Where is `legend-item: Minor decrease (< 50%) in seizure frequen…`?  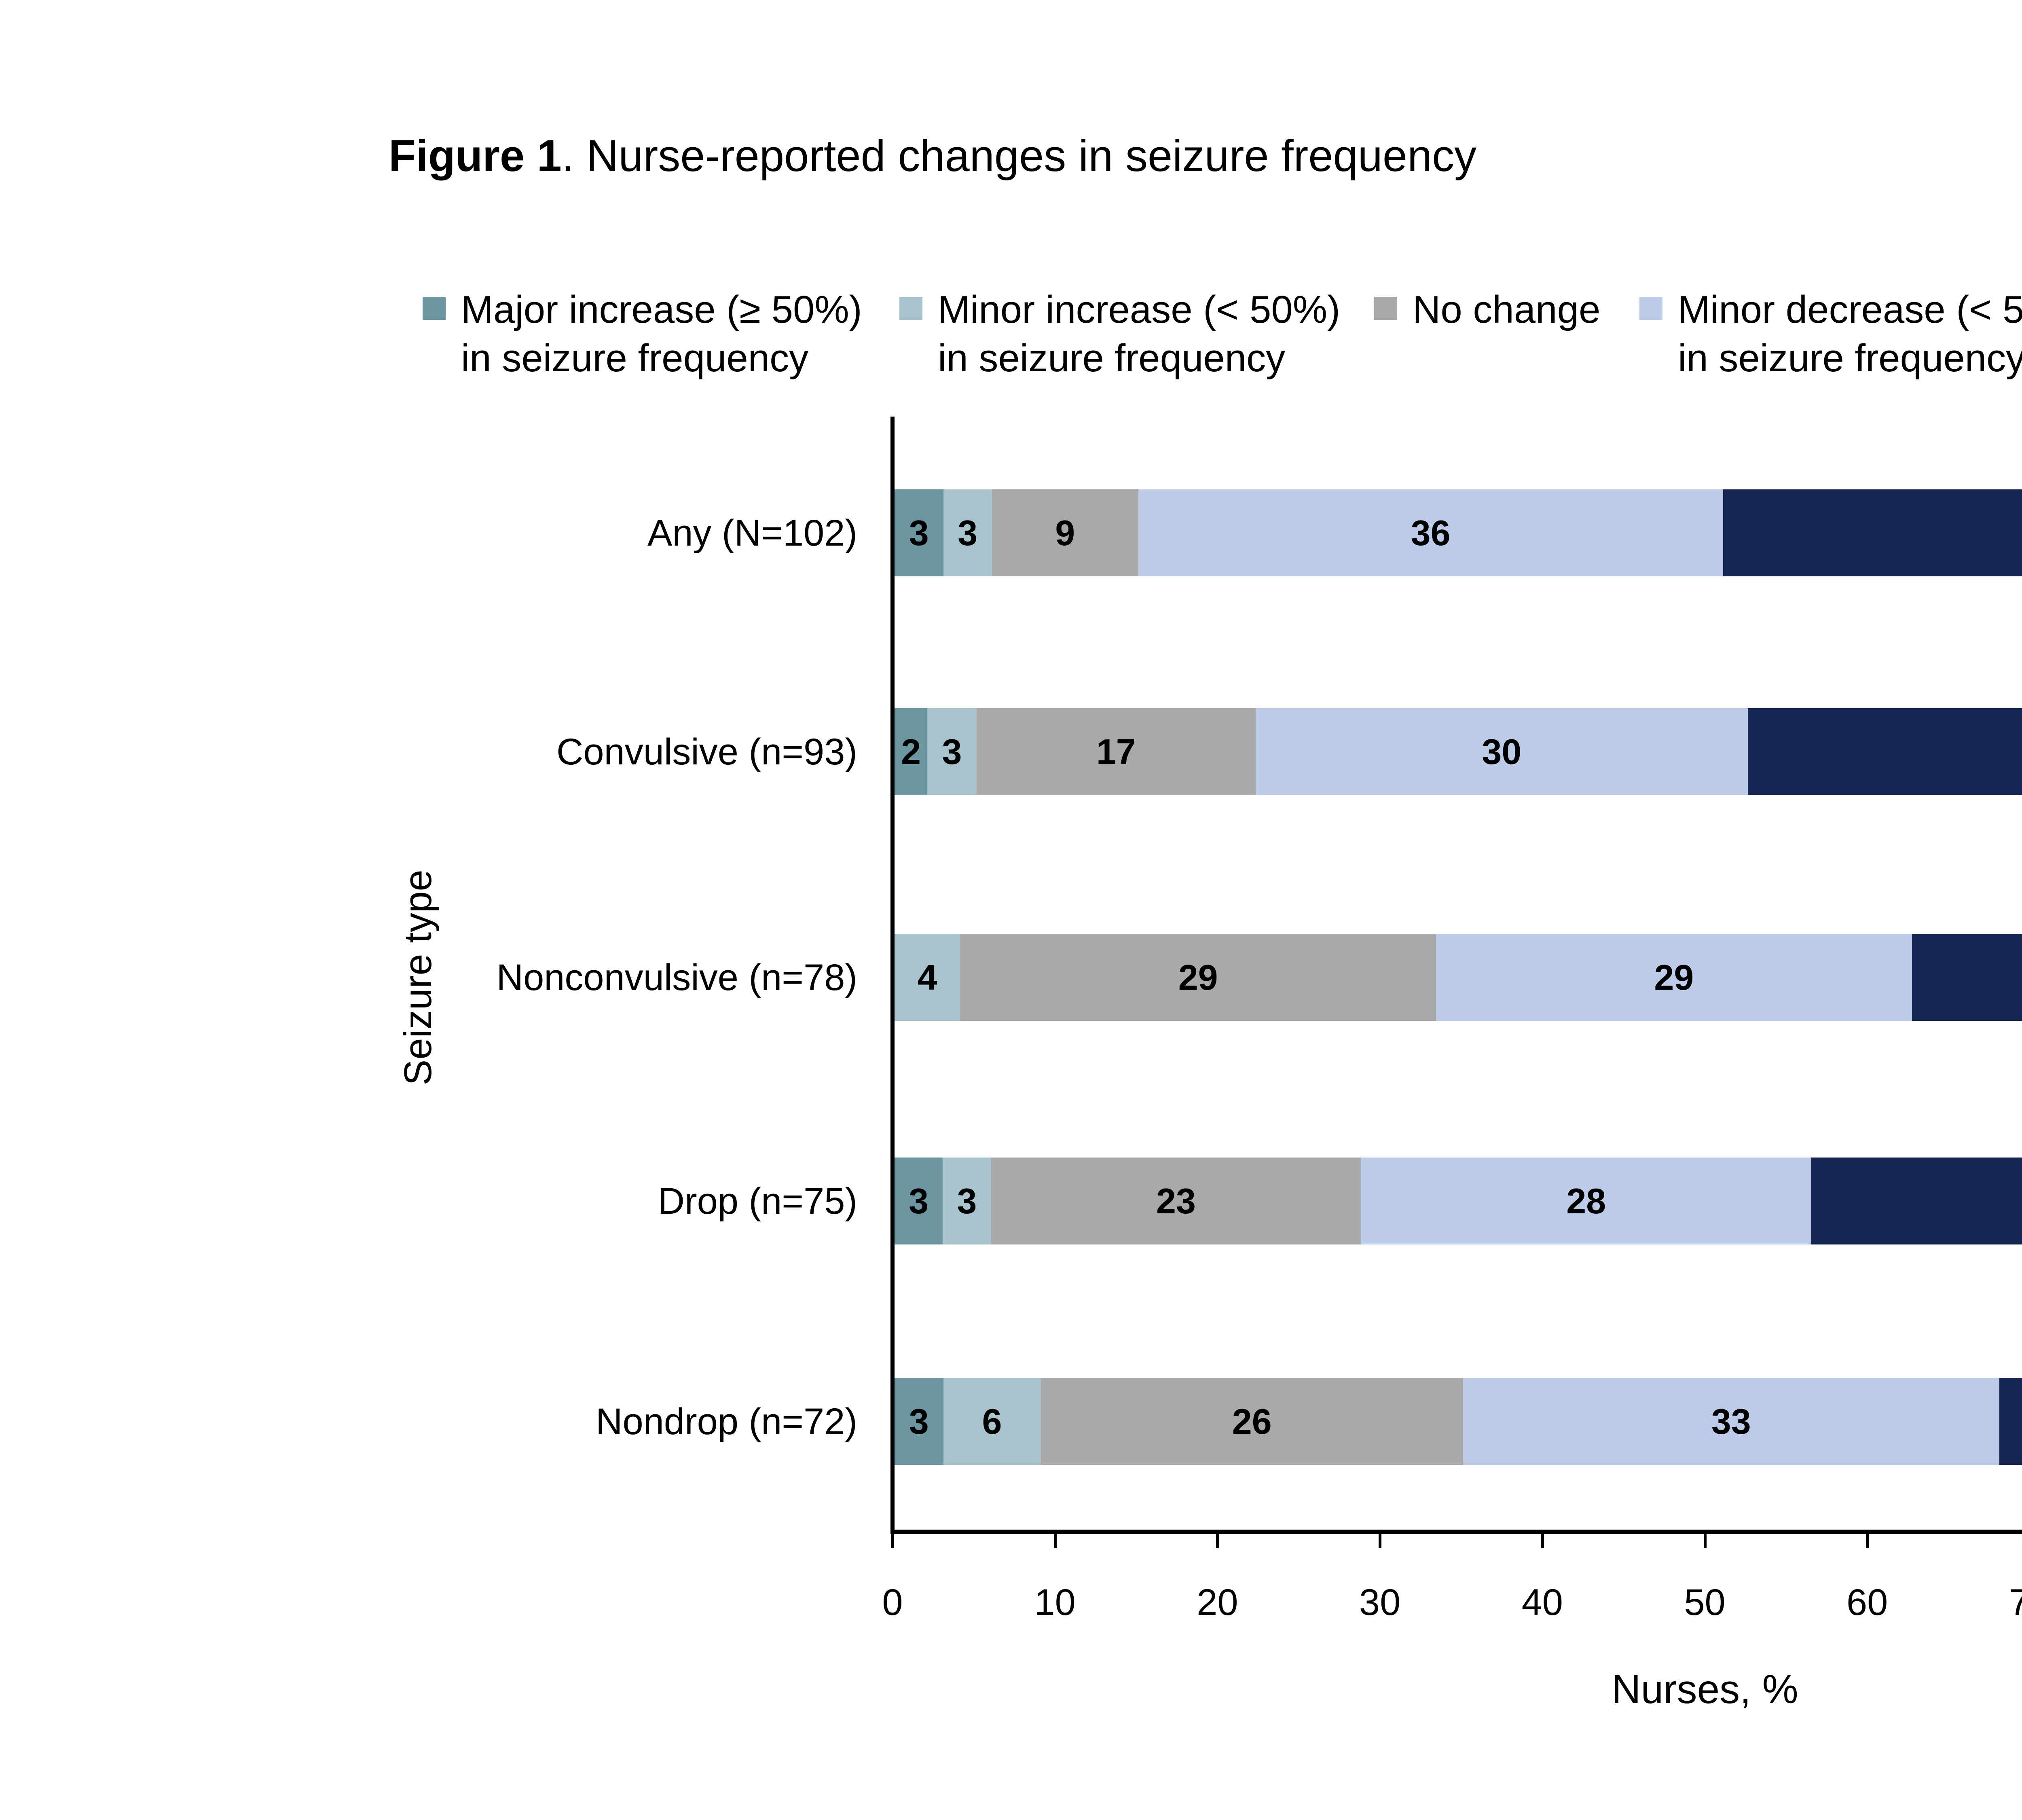 legend-item: Minor decrease (< 50%) in seizure frequen… is located at coordinates (1830, 334).